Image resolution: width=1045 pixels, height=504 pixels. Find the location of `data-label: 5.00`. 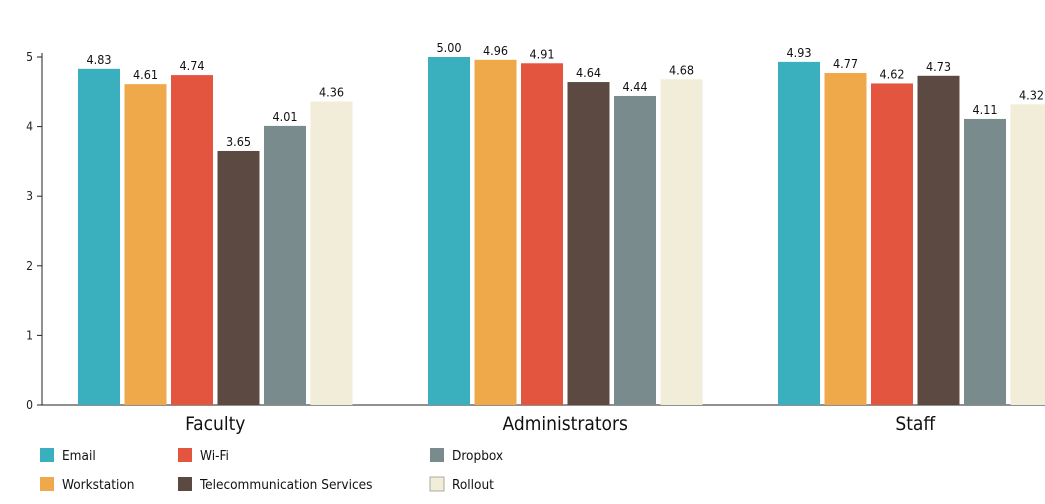

data-label: 5.00 is located at coordinates (448, 47).